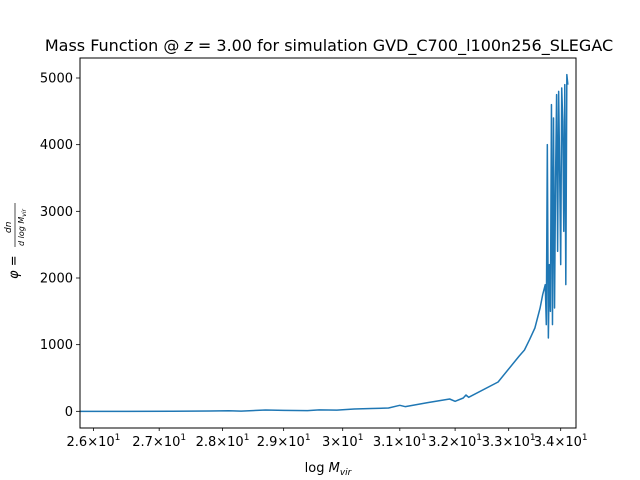 The image size is (640, 480). I want to click on x-tick-label-8: 3.4×10¹, so click(561, 441).